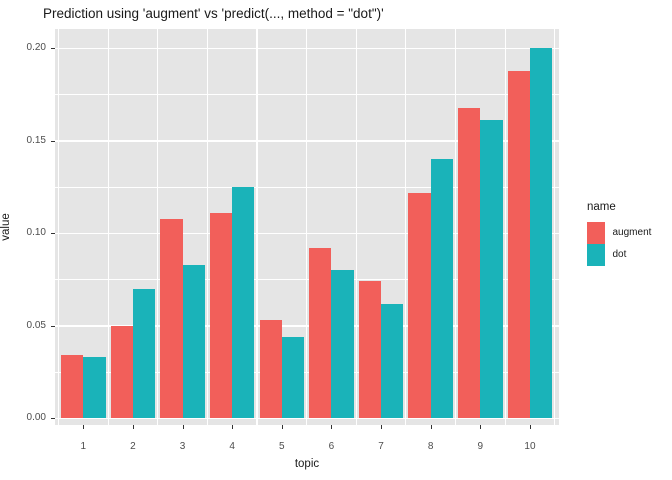  I want to click on legend: name augment dot, so click(619, 233).